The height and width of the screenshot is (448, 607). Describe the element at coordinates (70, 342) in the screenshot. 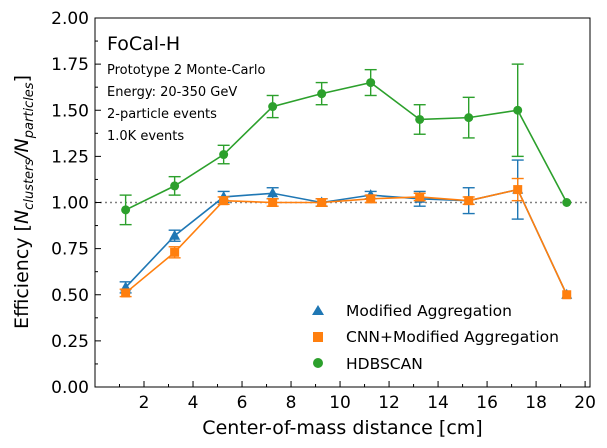

I see `y-tick-label: 0.25` at that location.